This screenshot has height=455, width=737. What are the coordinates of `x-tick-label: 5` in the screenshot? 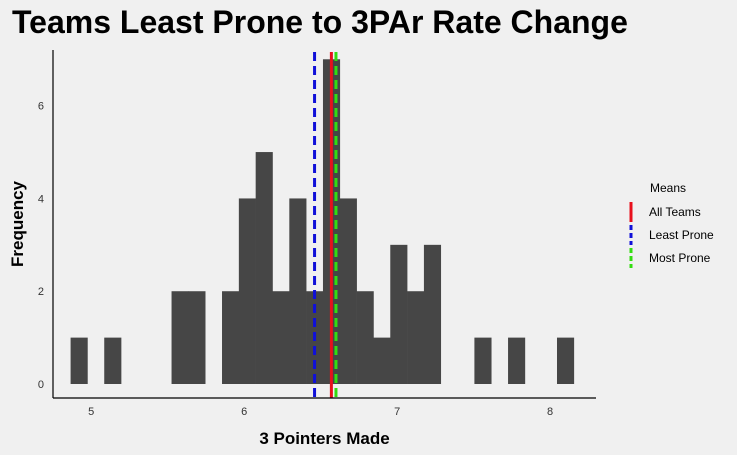 It's located at (91, 412).